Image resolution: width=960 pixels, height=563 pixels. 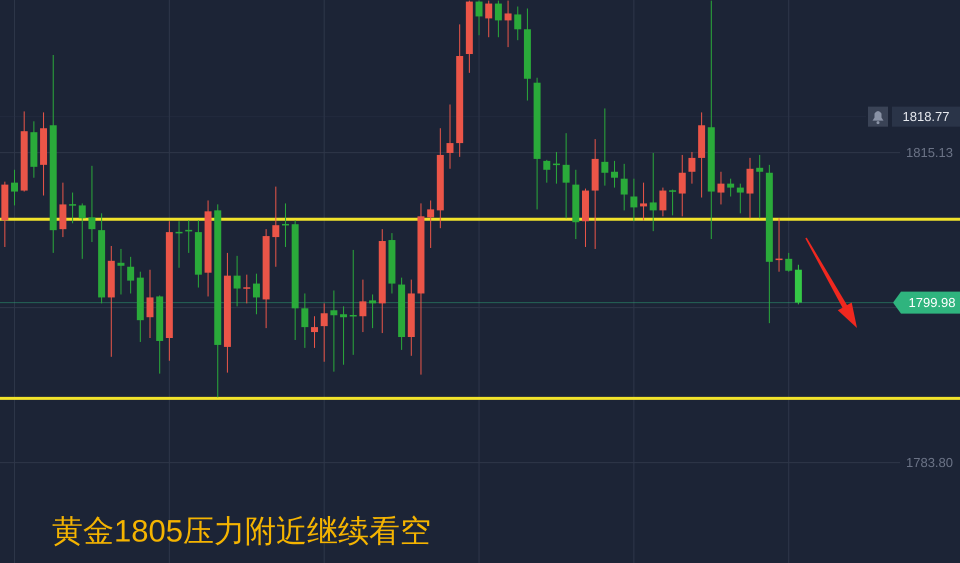 What do you see at coordinates (926, 116) in the screenshot?
I see `ref-line-label: 1818.77` at bounding box center [926, 116].